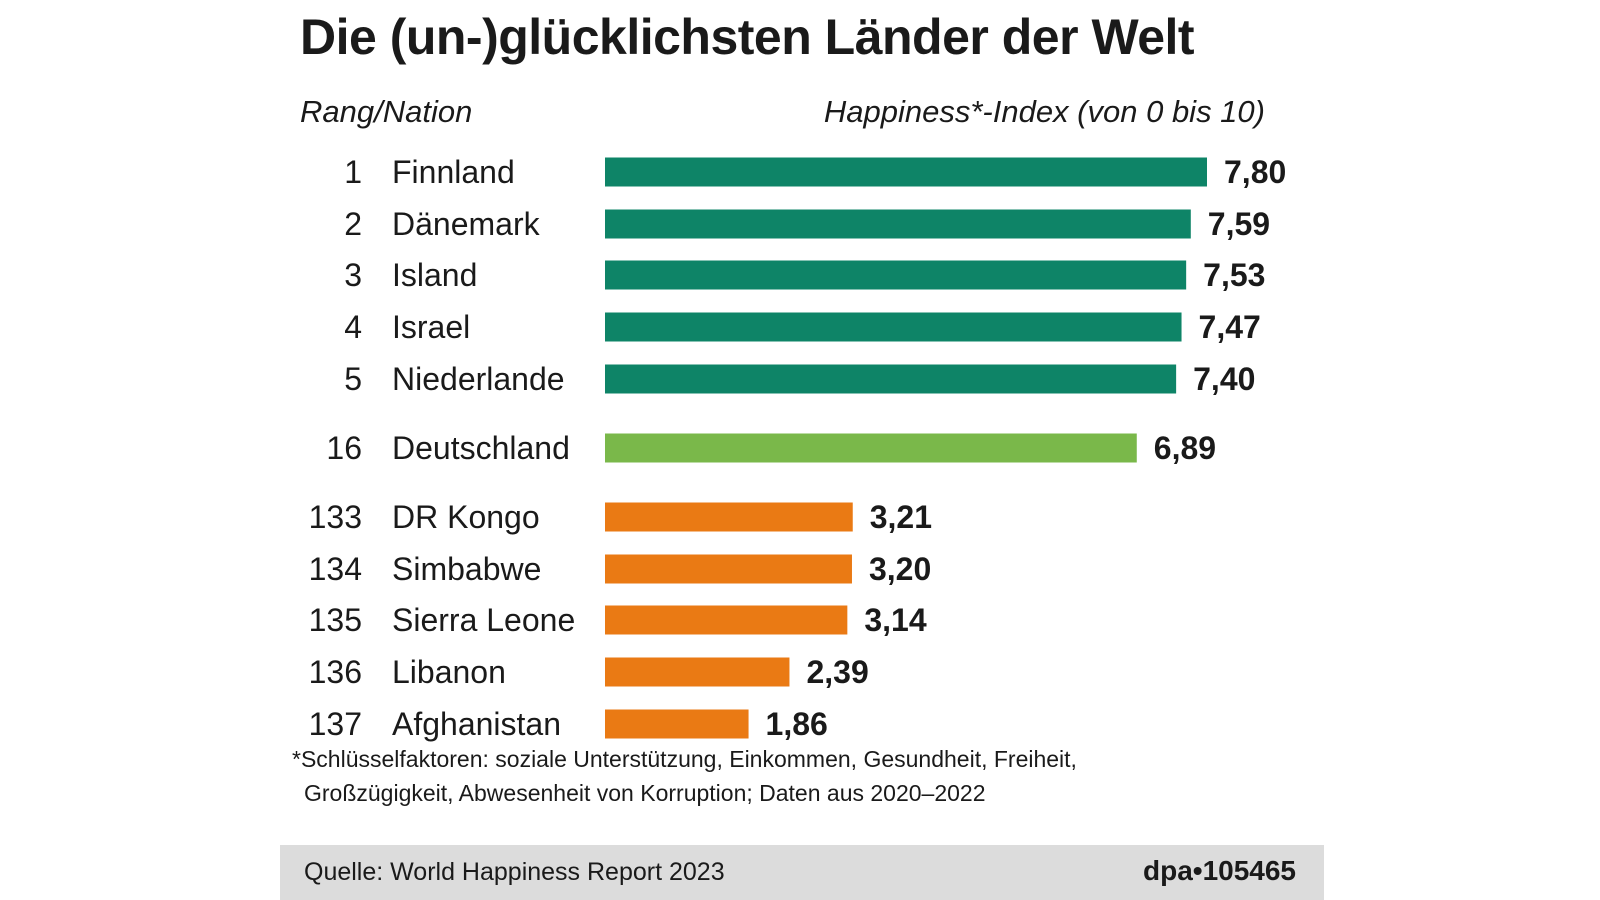 Image resolution: width=1600 pixels, height=900 pixels. What do you see at coordinates (335, 724) in the screenshot?
I see `rank-label: 137` at bounding box center [335, 724].